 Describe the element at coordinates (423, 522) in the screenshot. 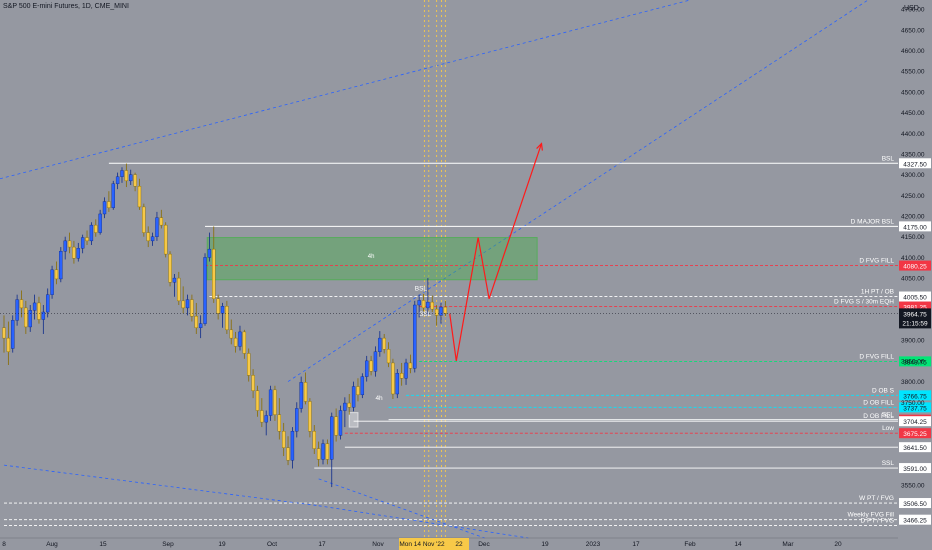

I see `lower-trendline-extension` at that location.